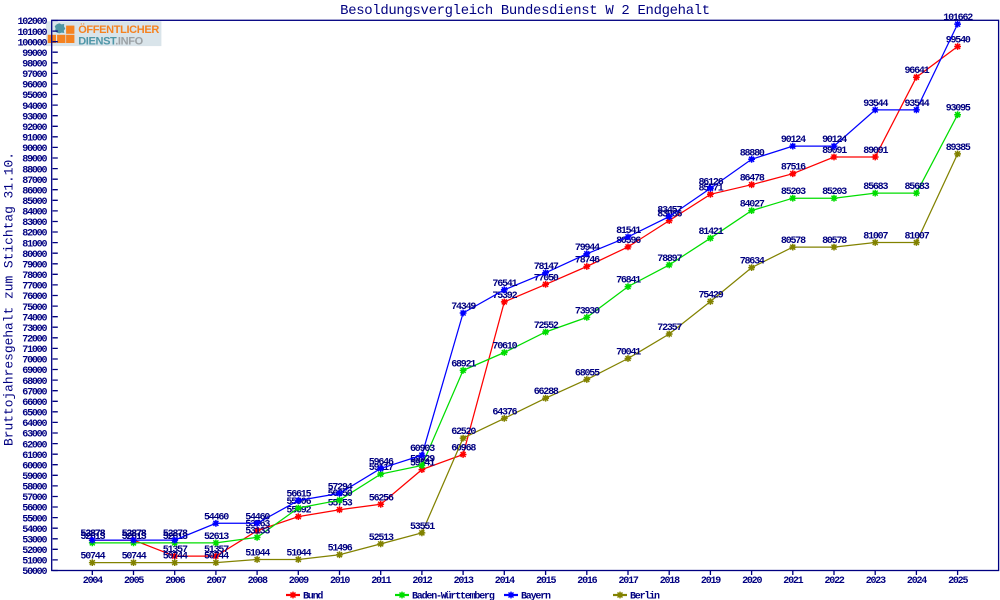  Describe the element at coordinates (298, 511) in the screenshot. I see `svg-text: 55092` at that location.